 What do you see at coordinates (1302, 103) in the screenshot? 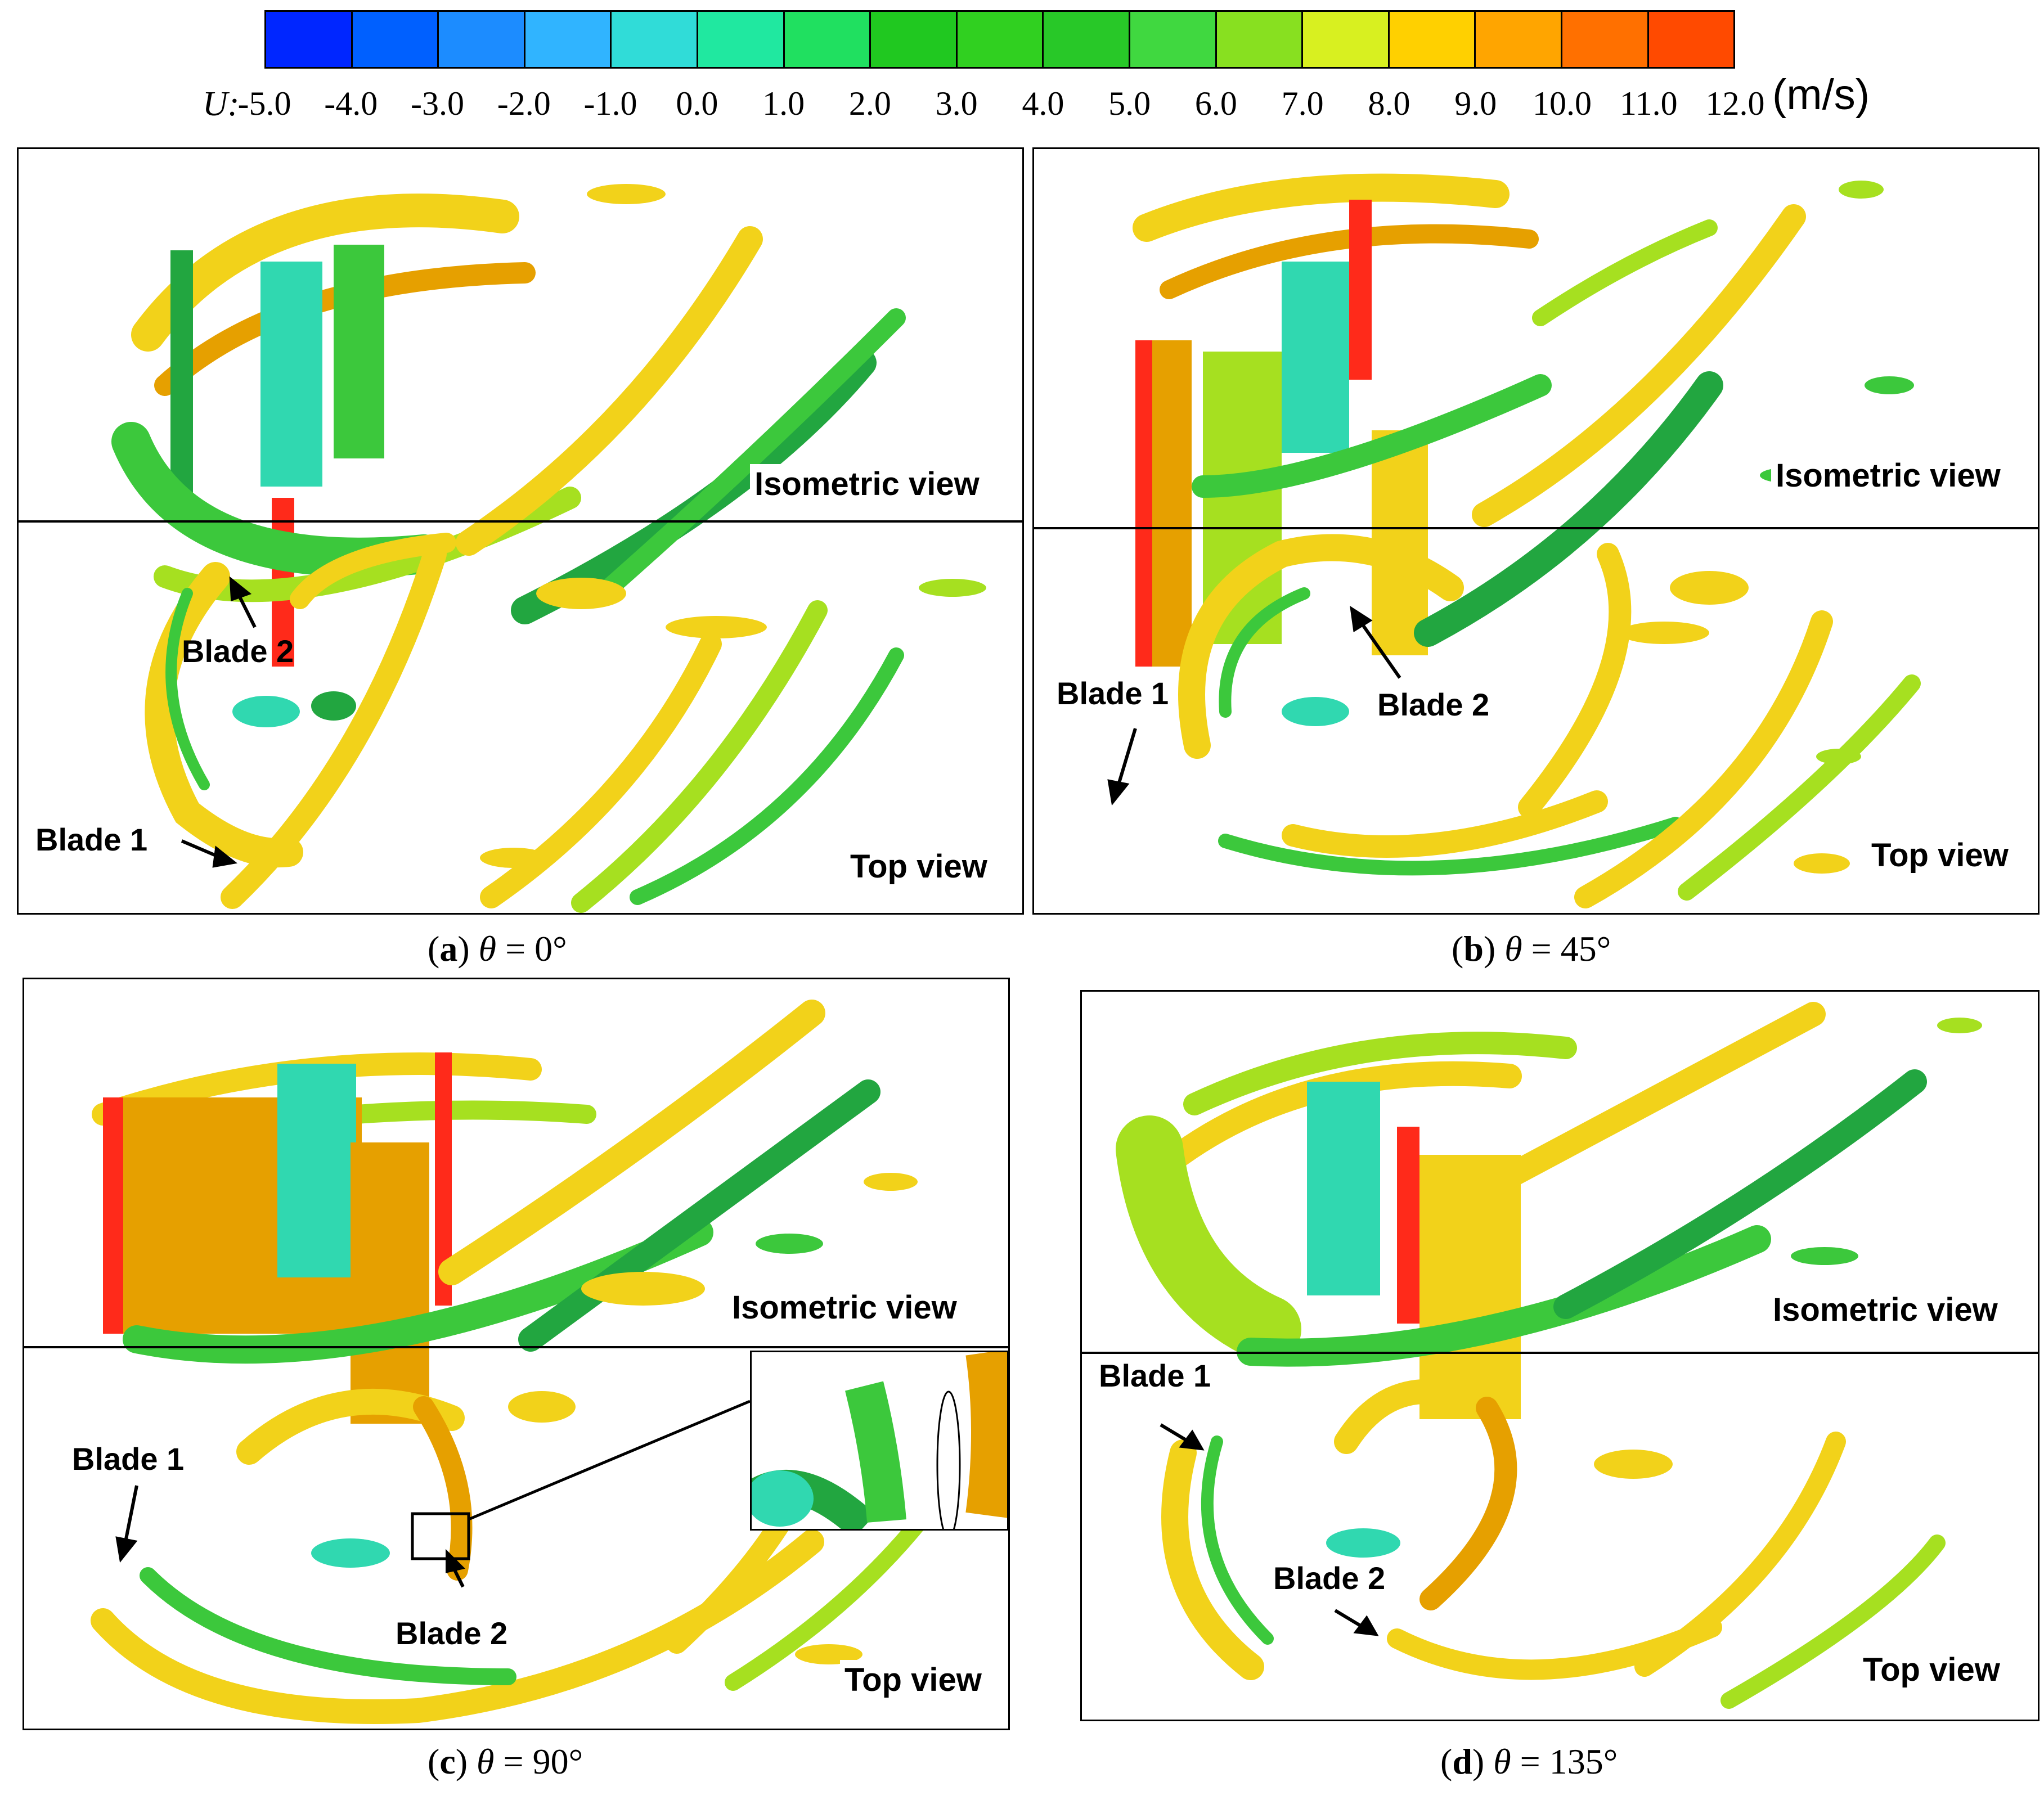
I see `colorbar-tick-label: 7.0` at bounding box center [1302, 103].